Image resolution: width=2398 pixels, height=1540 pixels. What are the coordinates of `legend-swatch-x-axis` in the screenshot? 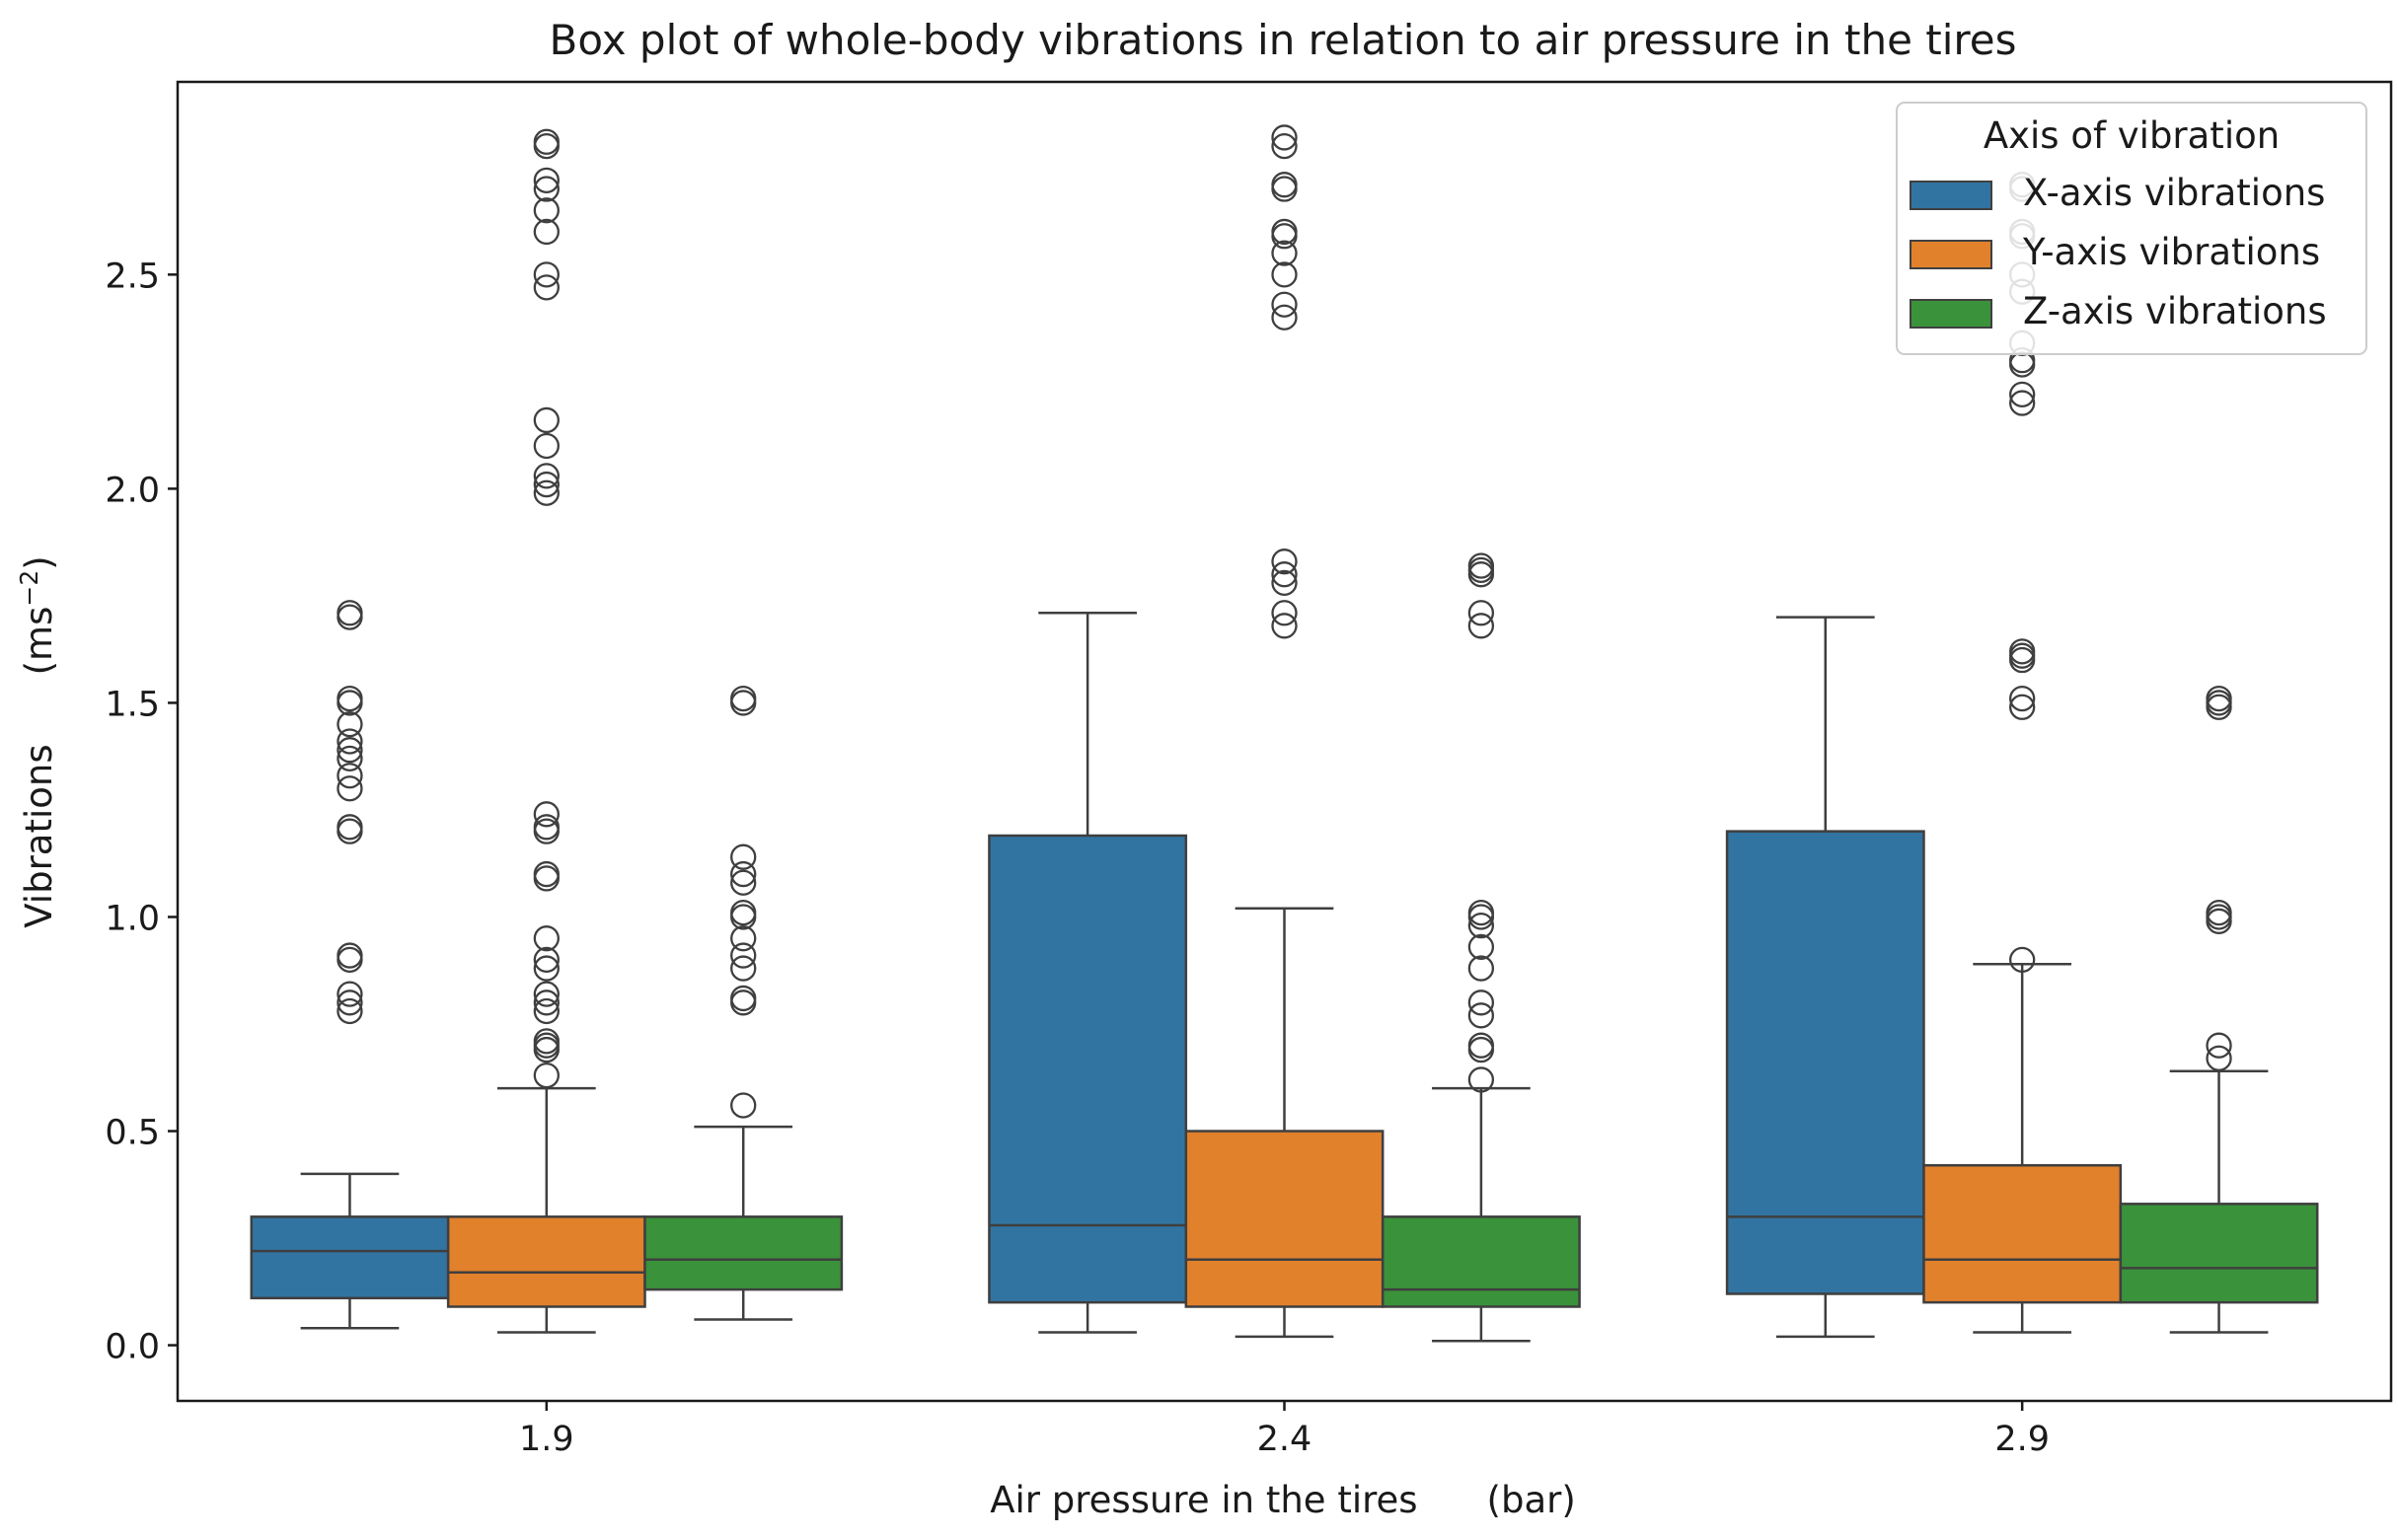 It's located at (1951, 195).